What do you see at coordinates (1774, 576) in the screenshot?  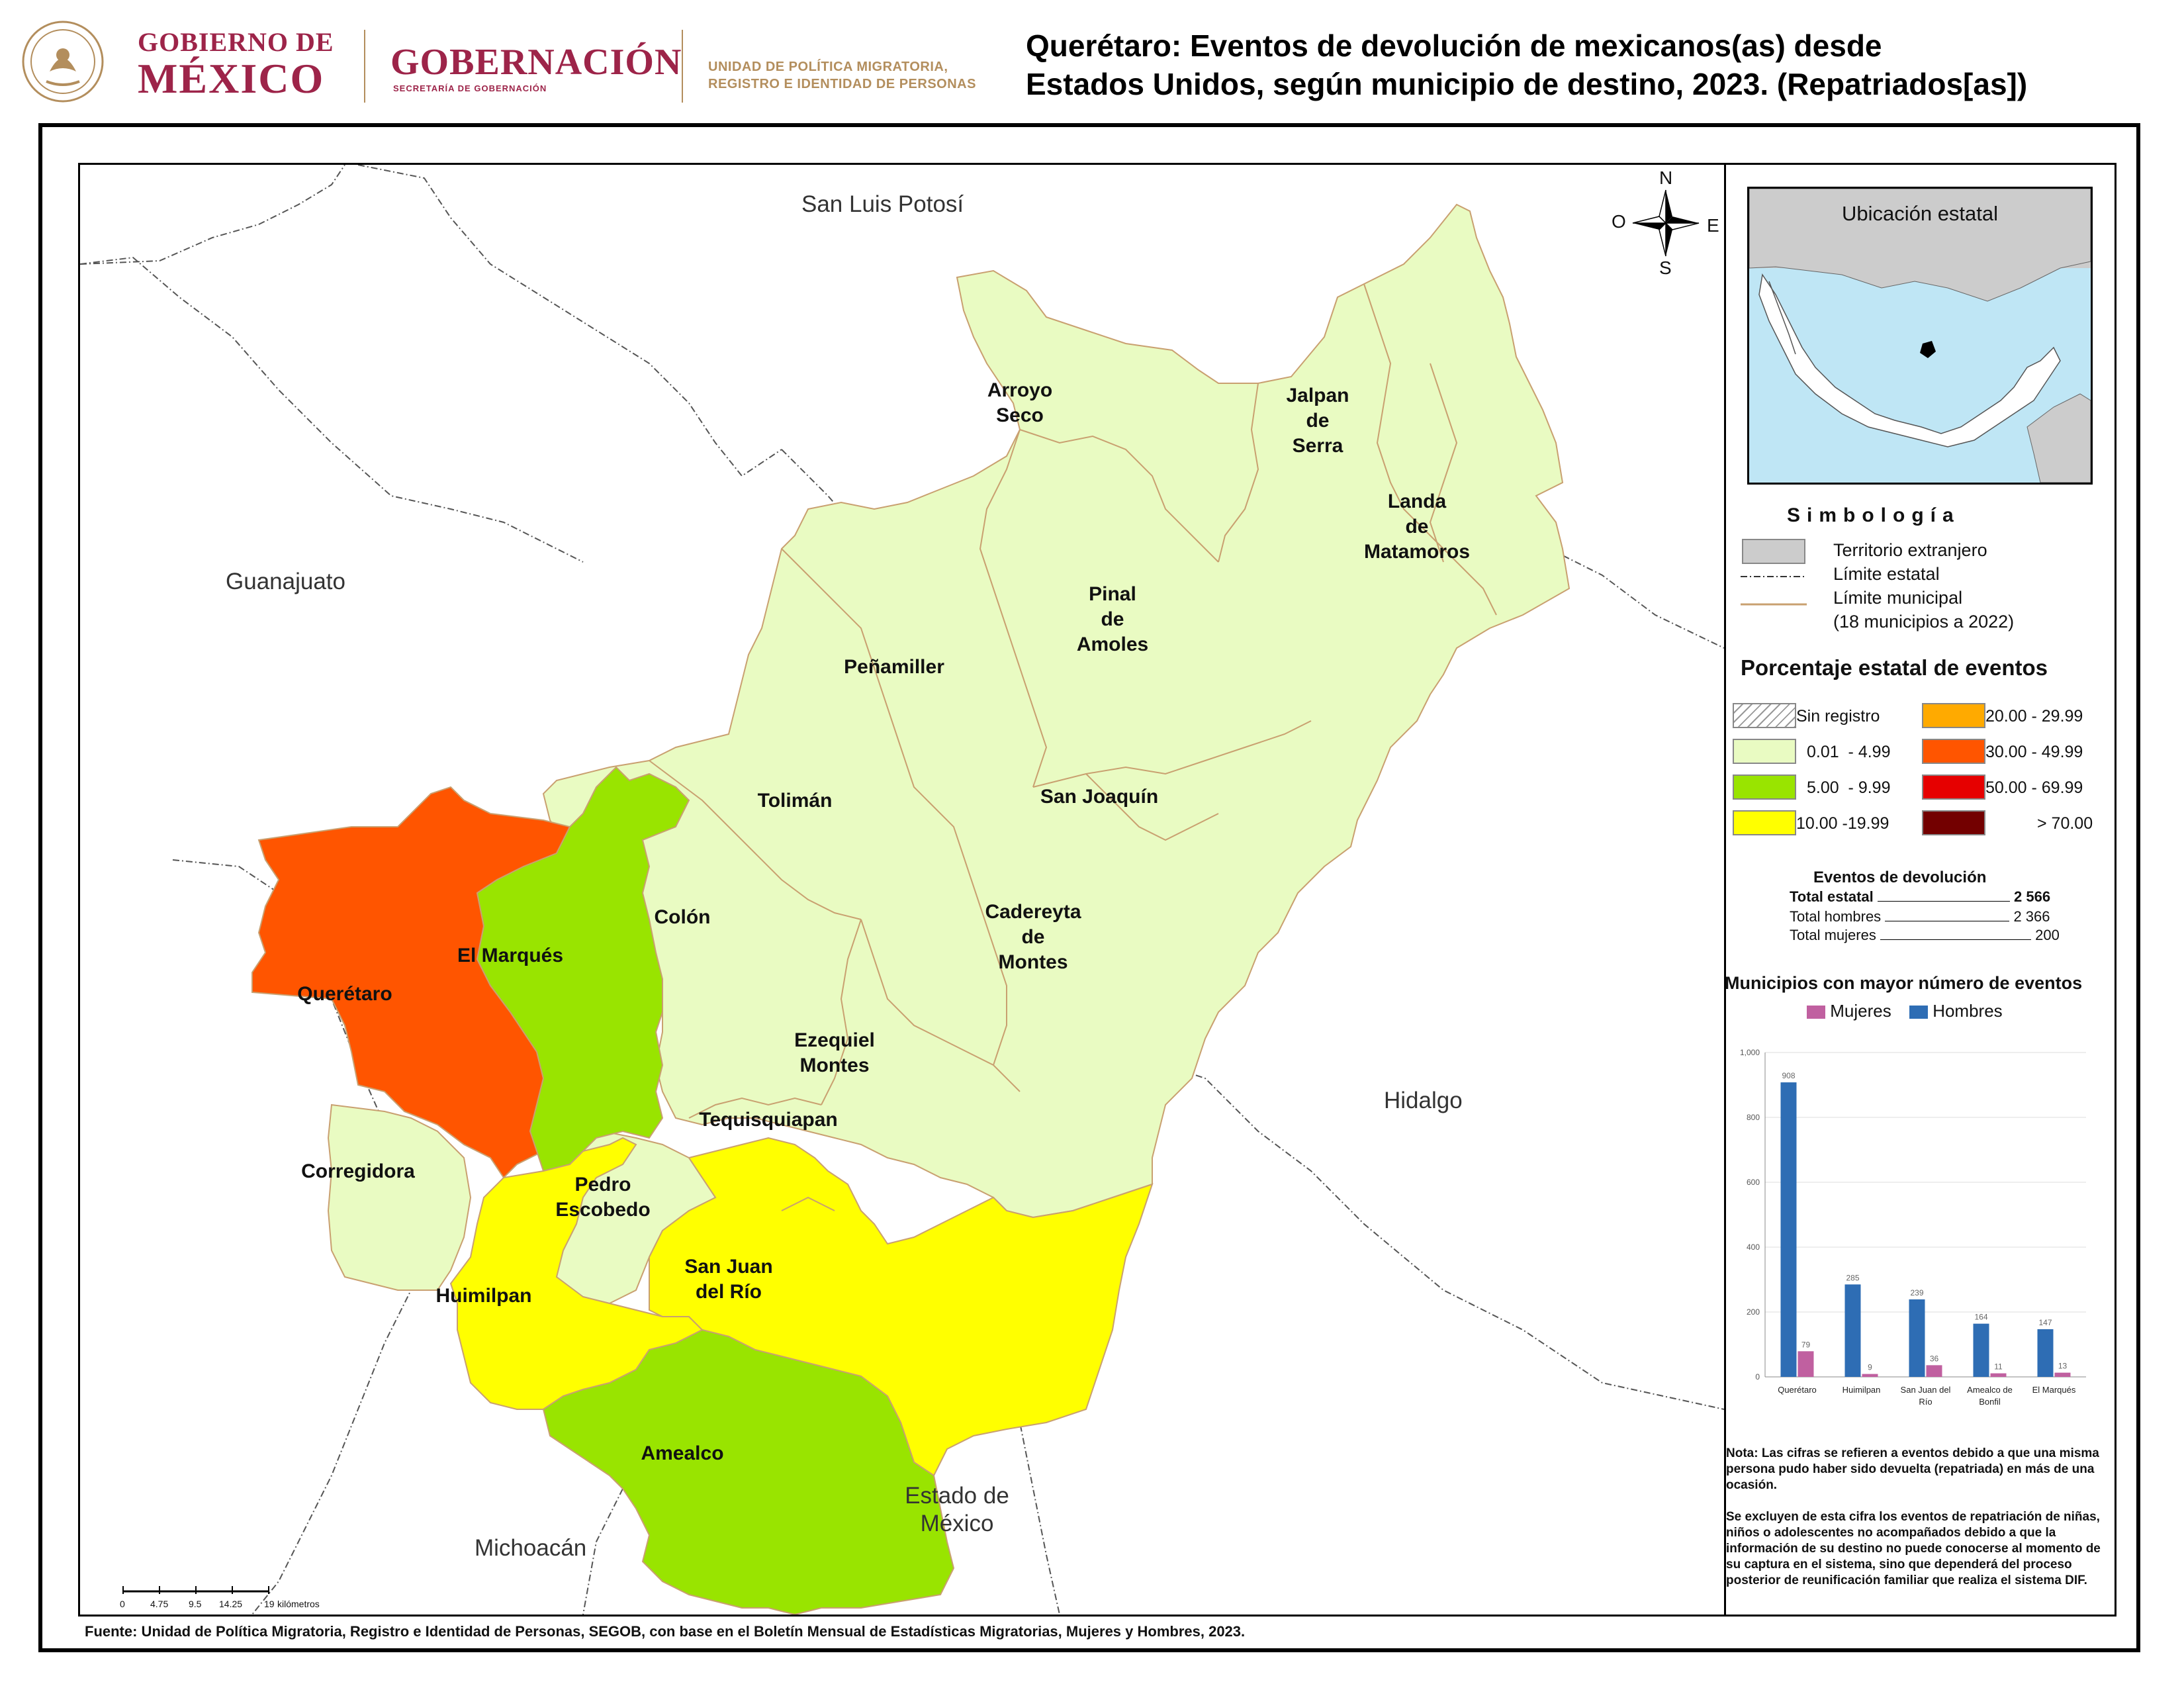 I see `legend-state-line` at bounding box center [1774, 576].